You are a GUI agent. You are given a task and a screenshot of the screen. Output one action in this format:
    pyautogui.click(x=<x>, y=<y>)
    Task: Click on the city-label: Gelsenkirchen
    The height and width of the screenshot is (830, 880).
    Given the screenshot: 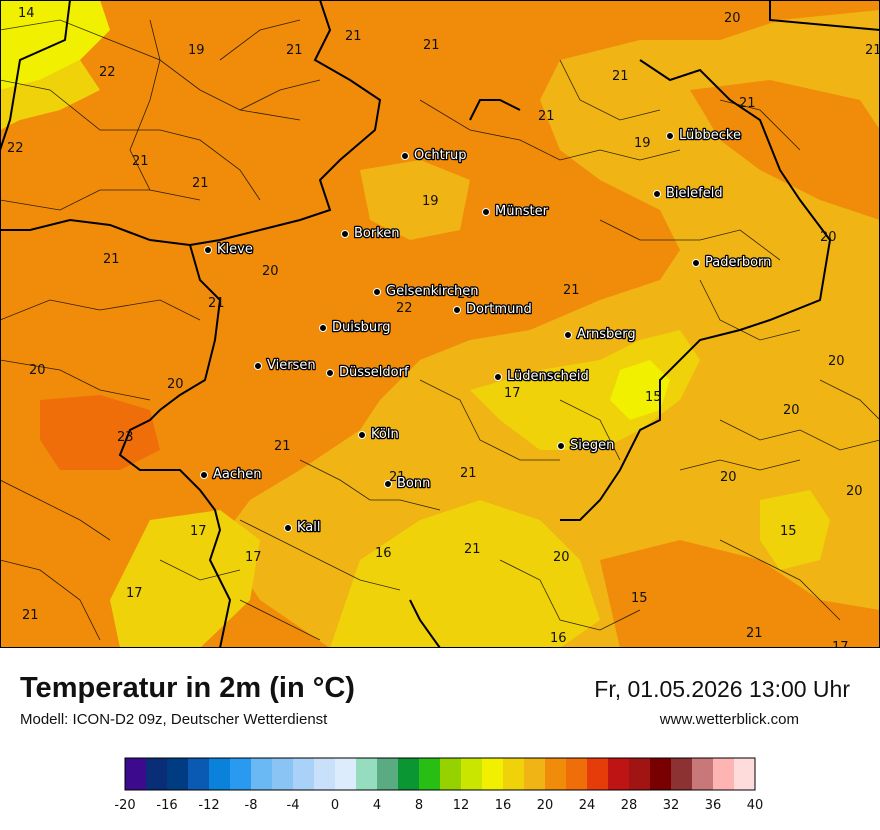 What is the action you would take?
    pyautogui.click(x=432, y=291)
    